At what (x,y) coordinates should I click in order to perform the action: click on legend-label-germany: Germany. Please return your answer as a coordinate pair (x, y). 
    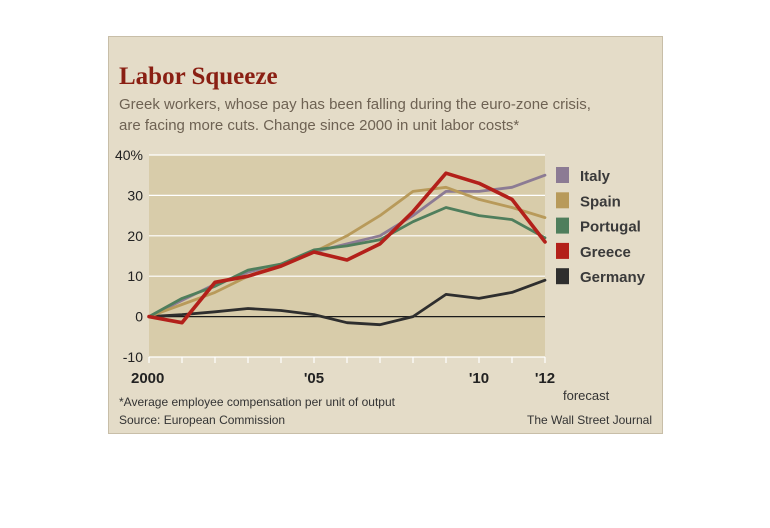
    Looking at the image, I should click on (613, 277).